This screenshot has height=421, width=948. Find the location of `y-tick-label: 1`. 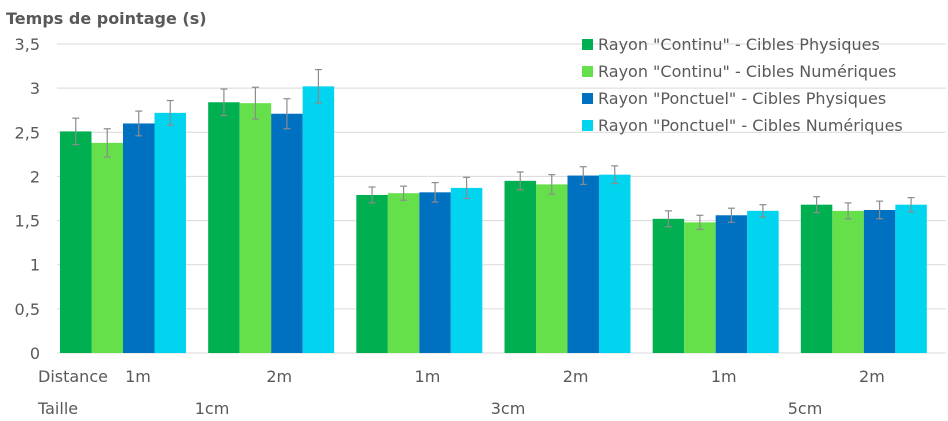

y-tick-label: 1 is located at coordinates (35, 265).